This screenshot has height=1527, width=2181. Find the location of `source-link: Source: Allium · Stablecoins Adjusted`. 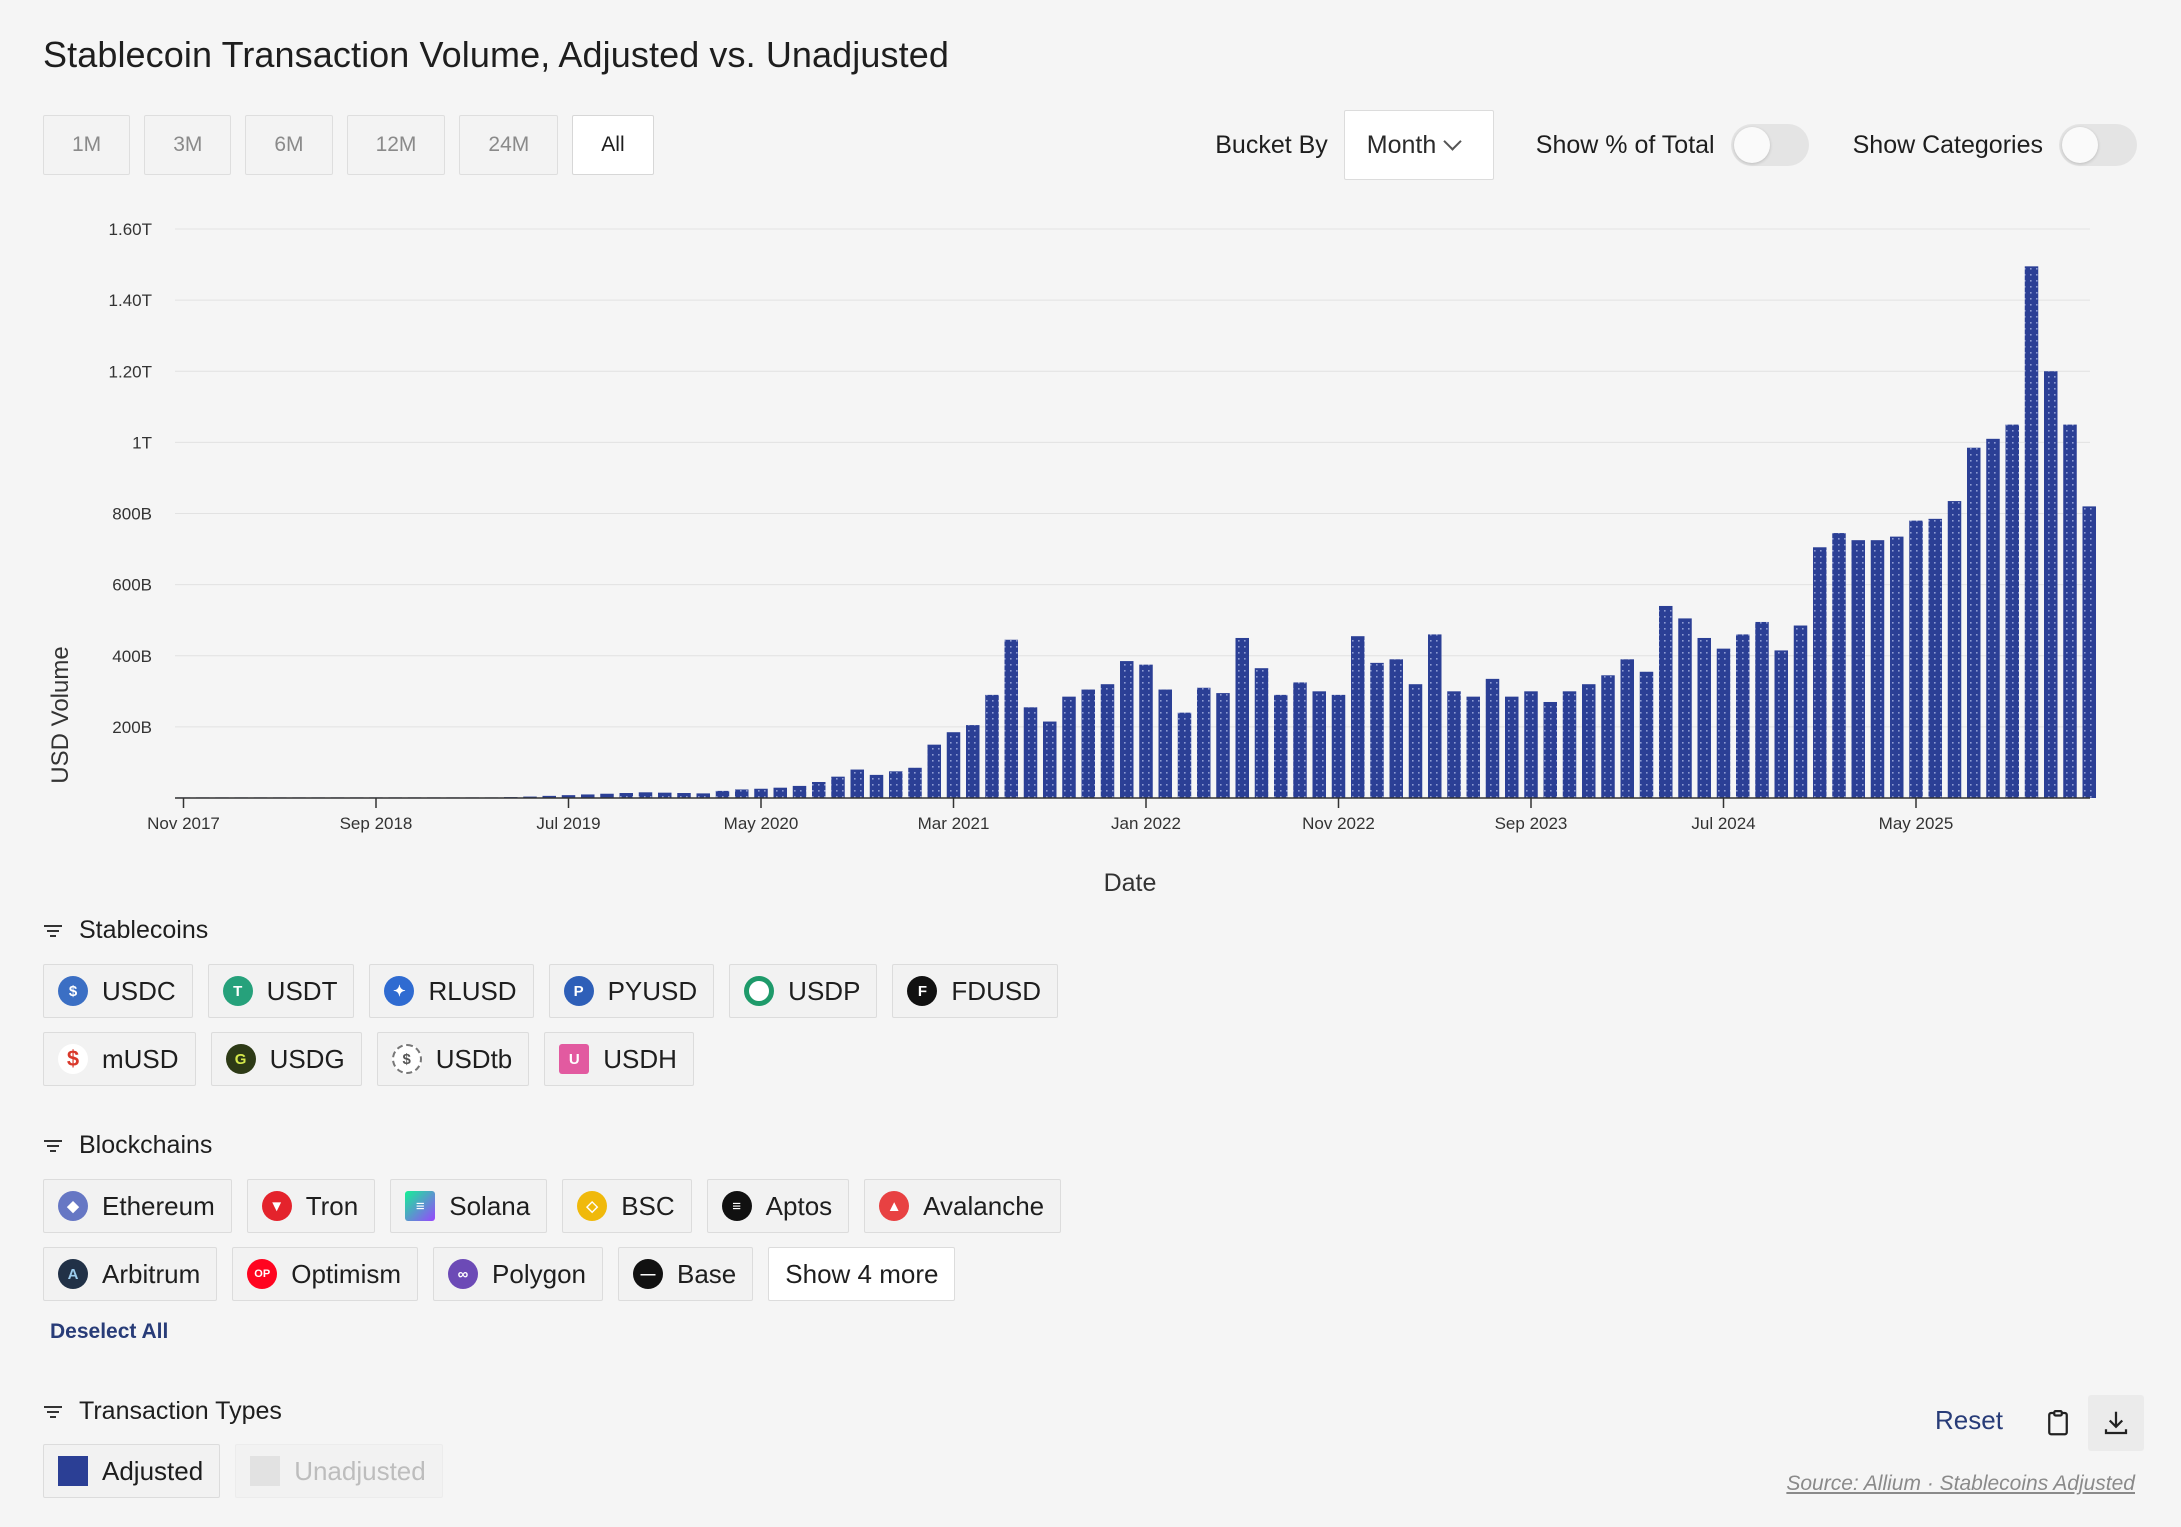

source-link: Source: Allium · Stablecoins Adjusted is located at coordinates (1960, 1483).